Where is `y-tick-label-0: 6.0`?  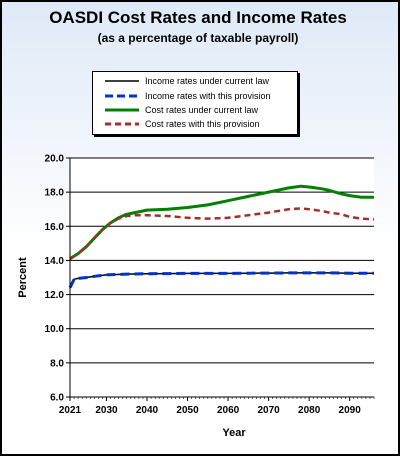
y-tick-label-0: 6.0 is located at coordinates (57, 398).